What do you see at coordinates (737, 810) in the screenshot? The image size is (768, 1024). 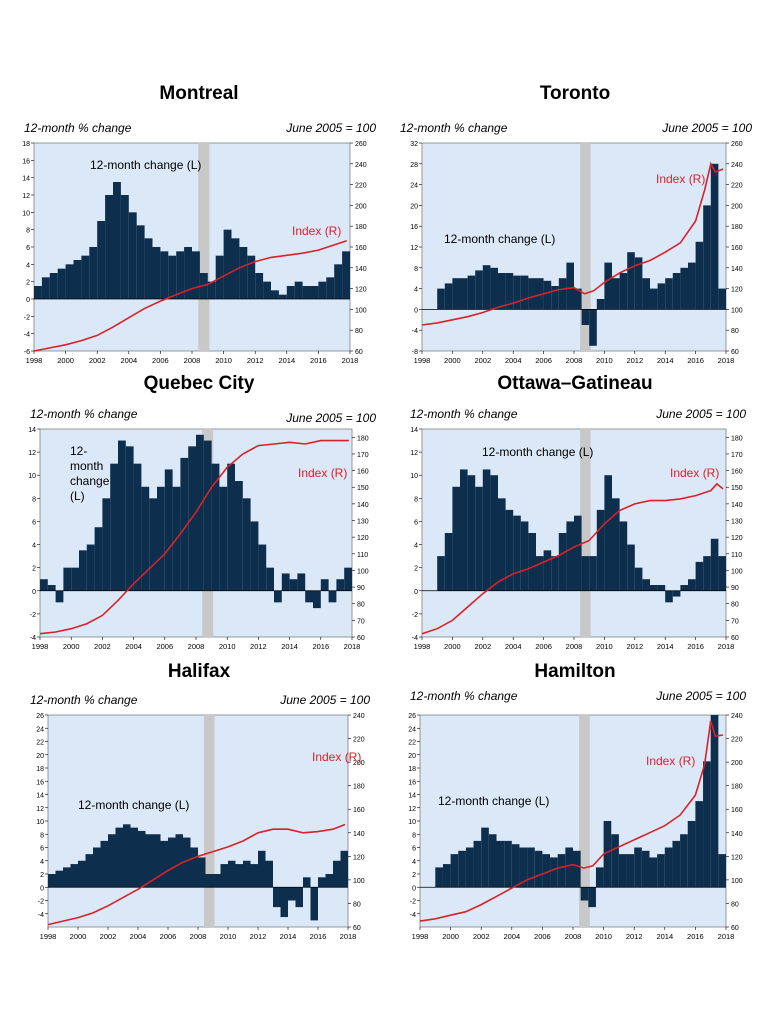 I see `right-tick-label: 160` at bounding box center [737, 810].